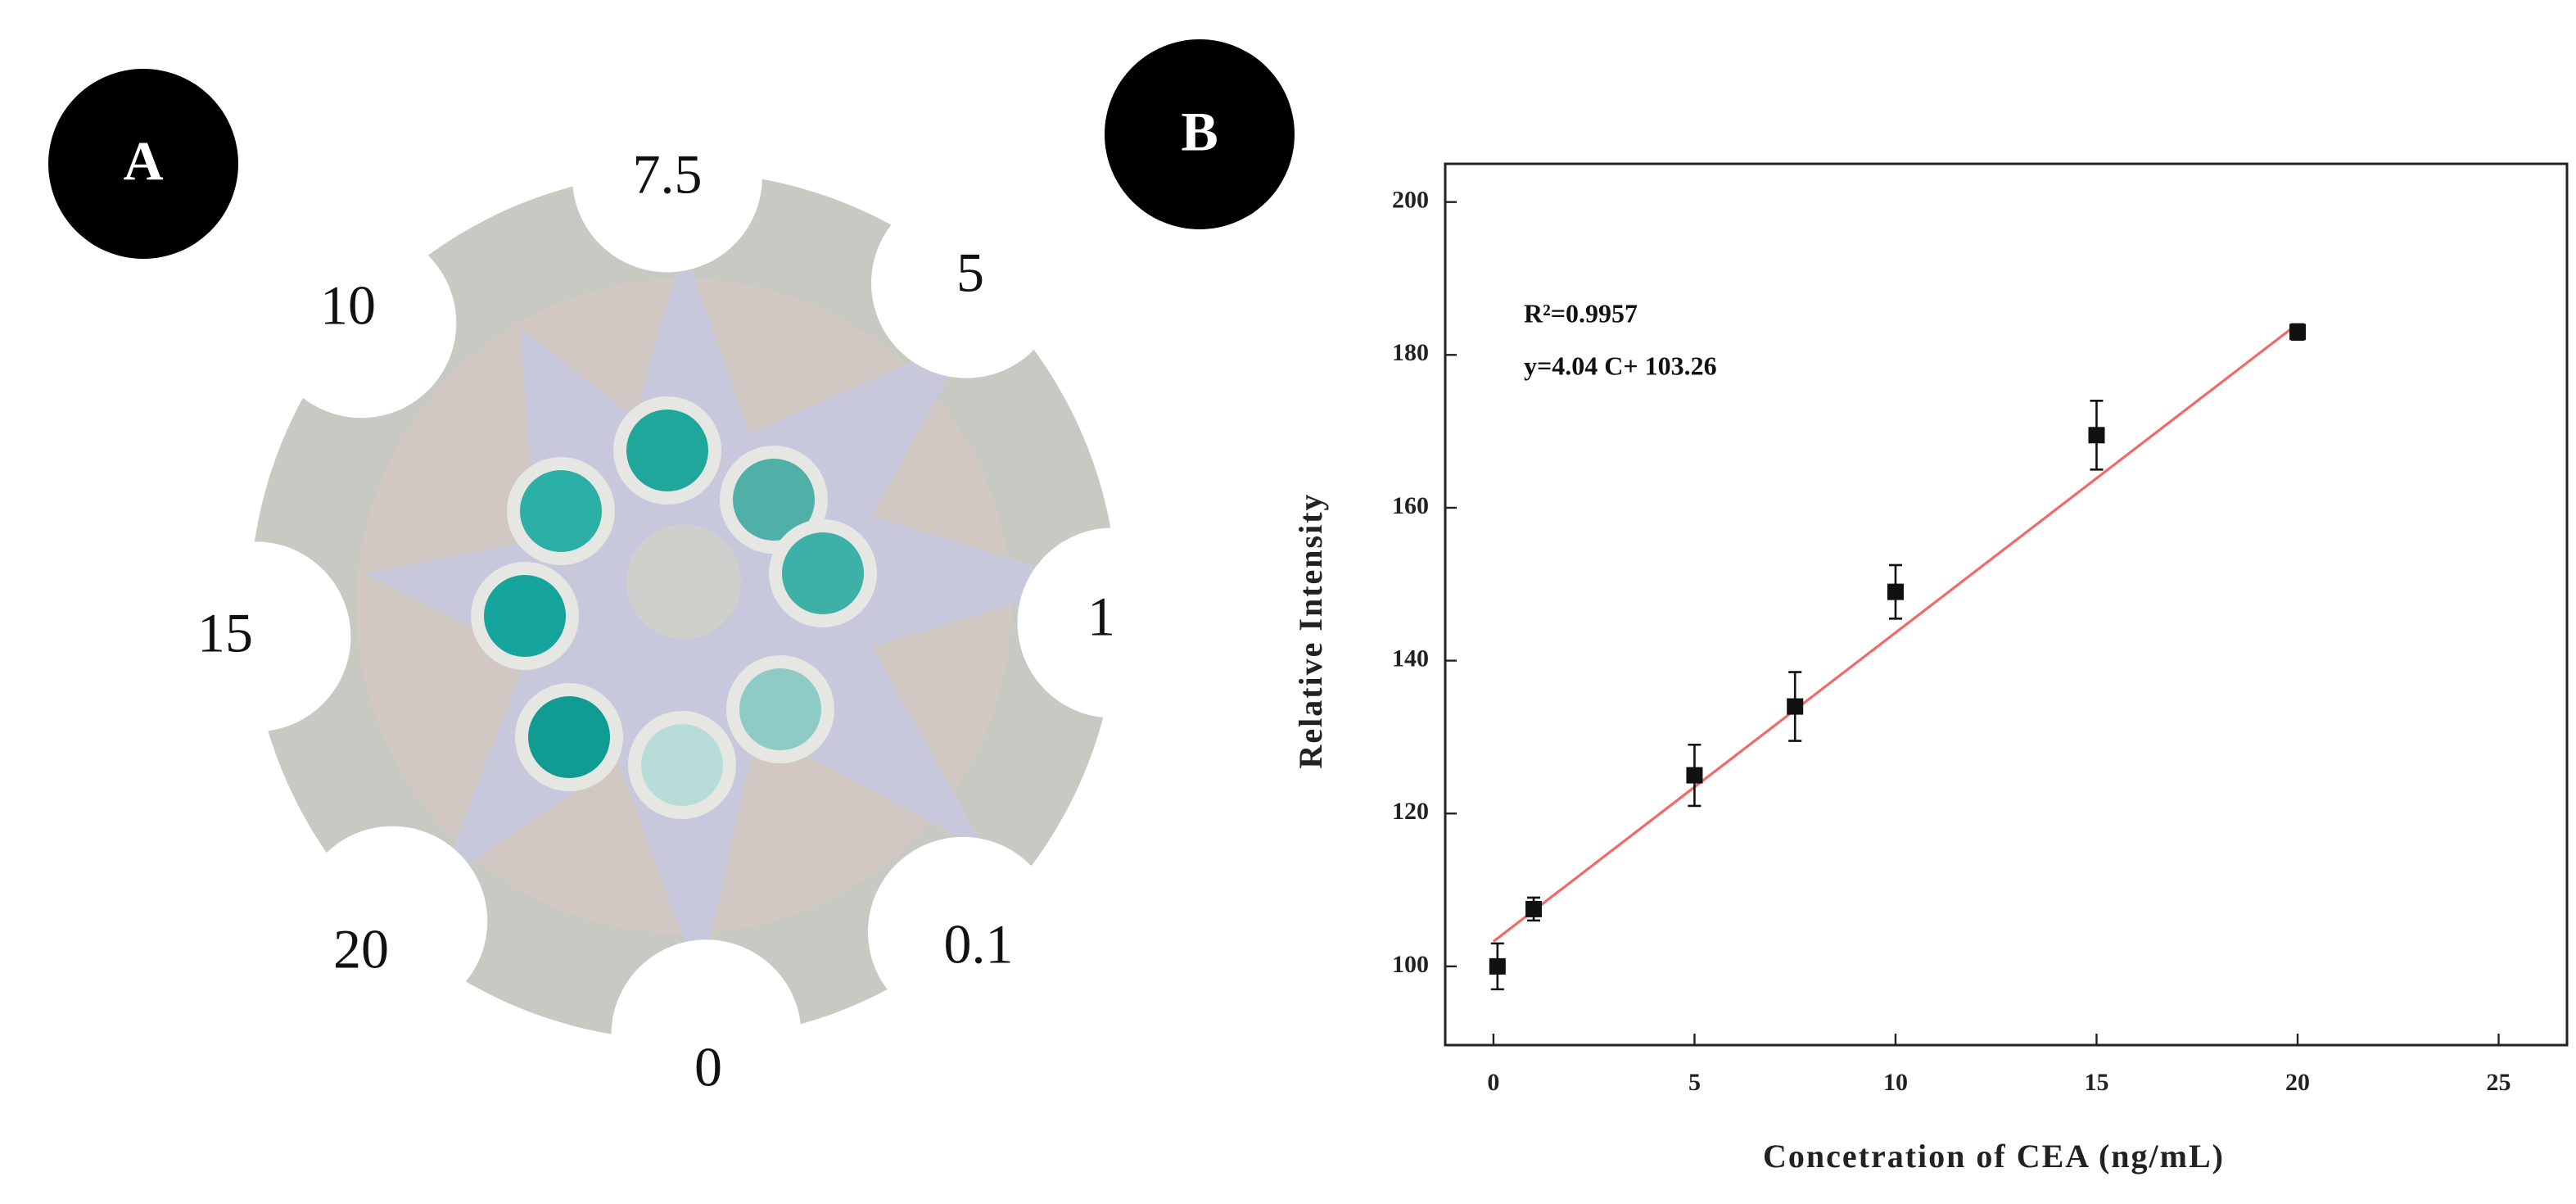 This screenshot has width=2576, height=1204. What do you see at coordinates (1620, 365) in the screenshot?
I see `annotation: y=4.04 C+ 103.26` at bounding box center [1620, 365].